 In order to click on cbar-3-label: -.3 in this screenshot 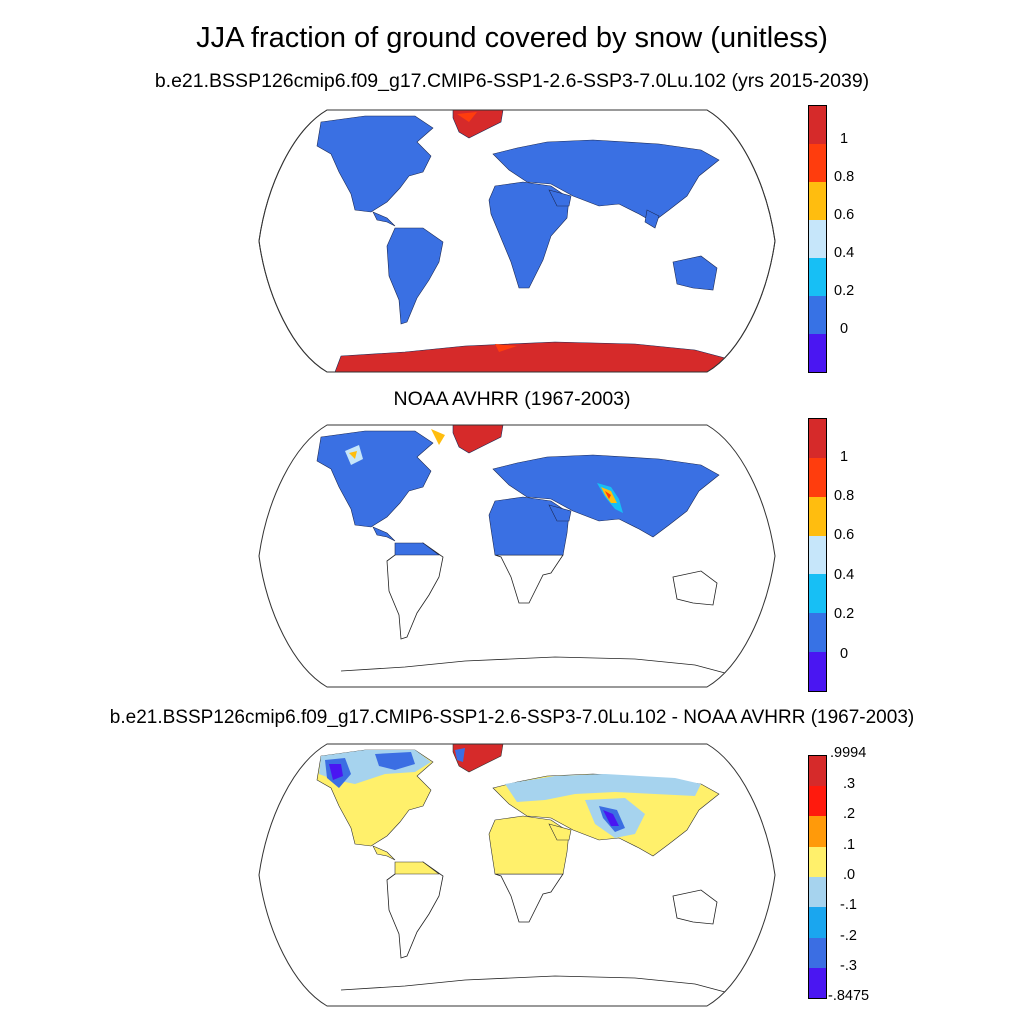, I will do `click(848, 966)`.